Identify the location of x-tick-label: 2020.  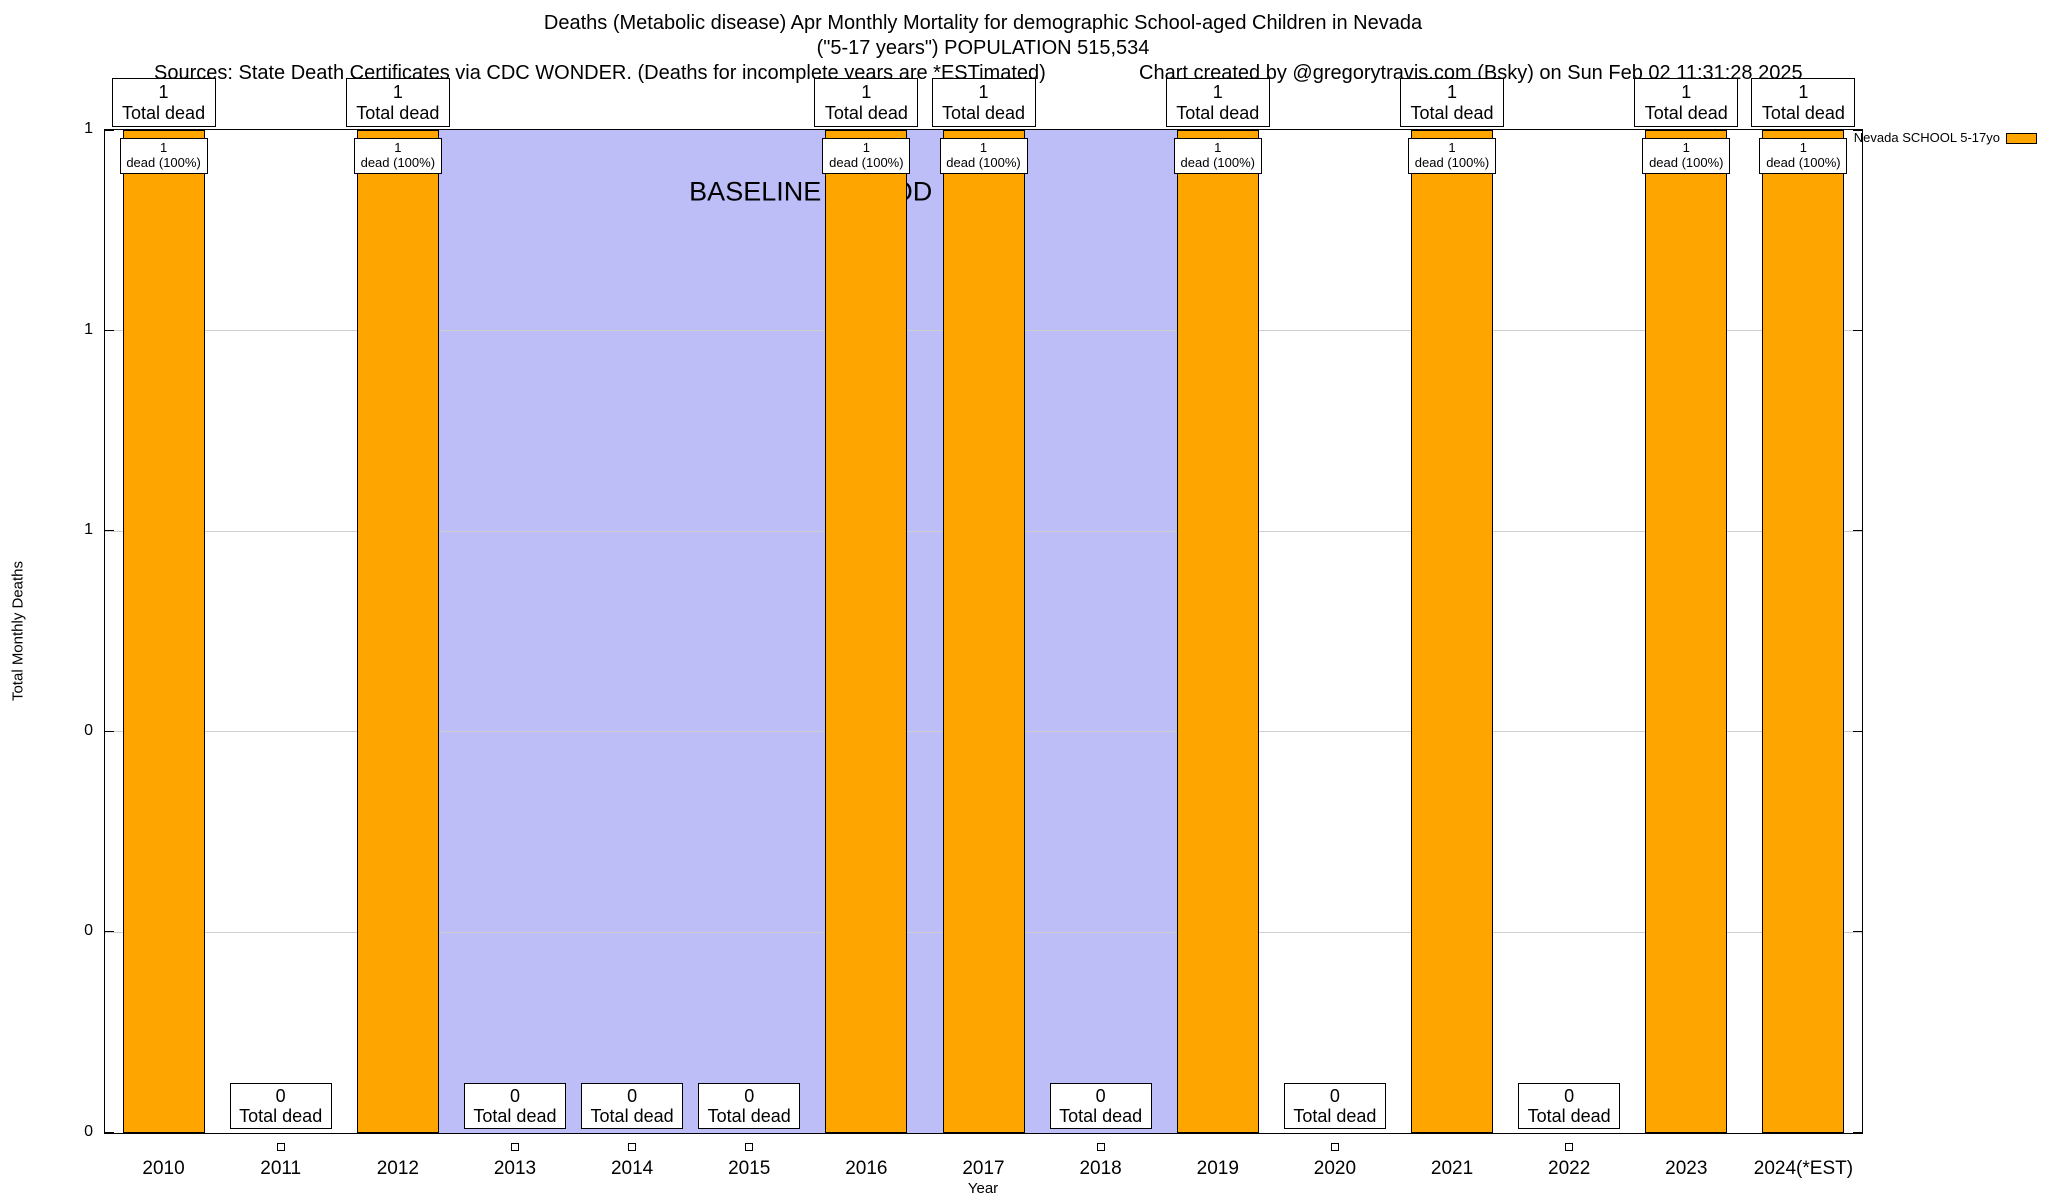
(1335, 1168).